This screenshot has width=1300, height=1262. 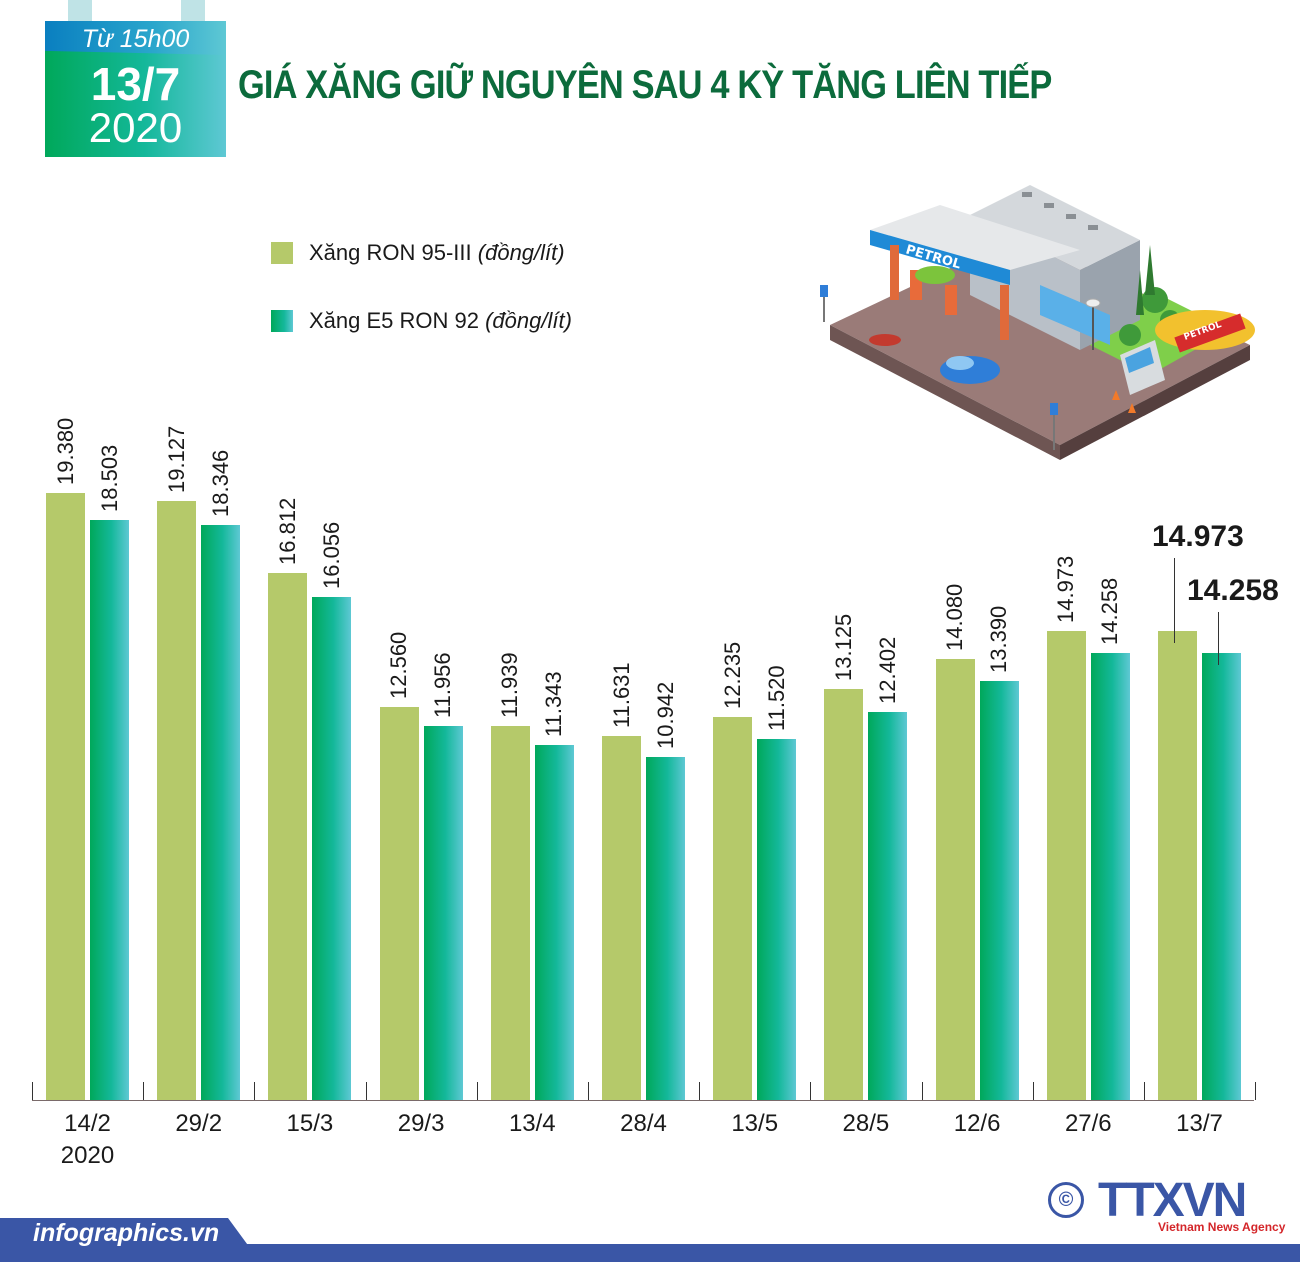 What do you see at coordinates (1066, 1200) in the screenshot?
I see `copyright-icon: ©` at bounding box center [1066, 1200].